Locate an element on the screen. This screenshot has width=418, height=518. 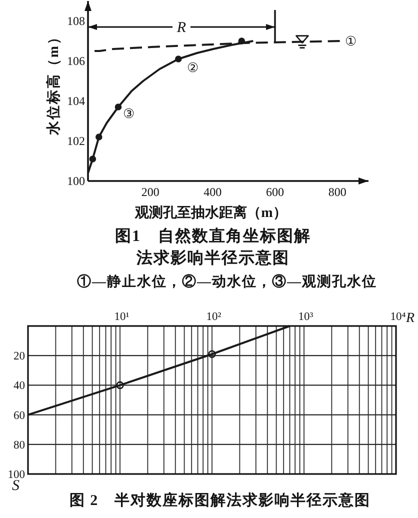
series-label: ③ is located at coordinates (129, 113).